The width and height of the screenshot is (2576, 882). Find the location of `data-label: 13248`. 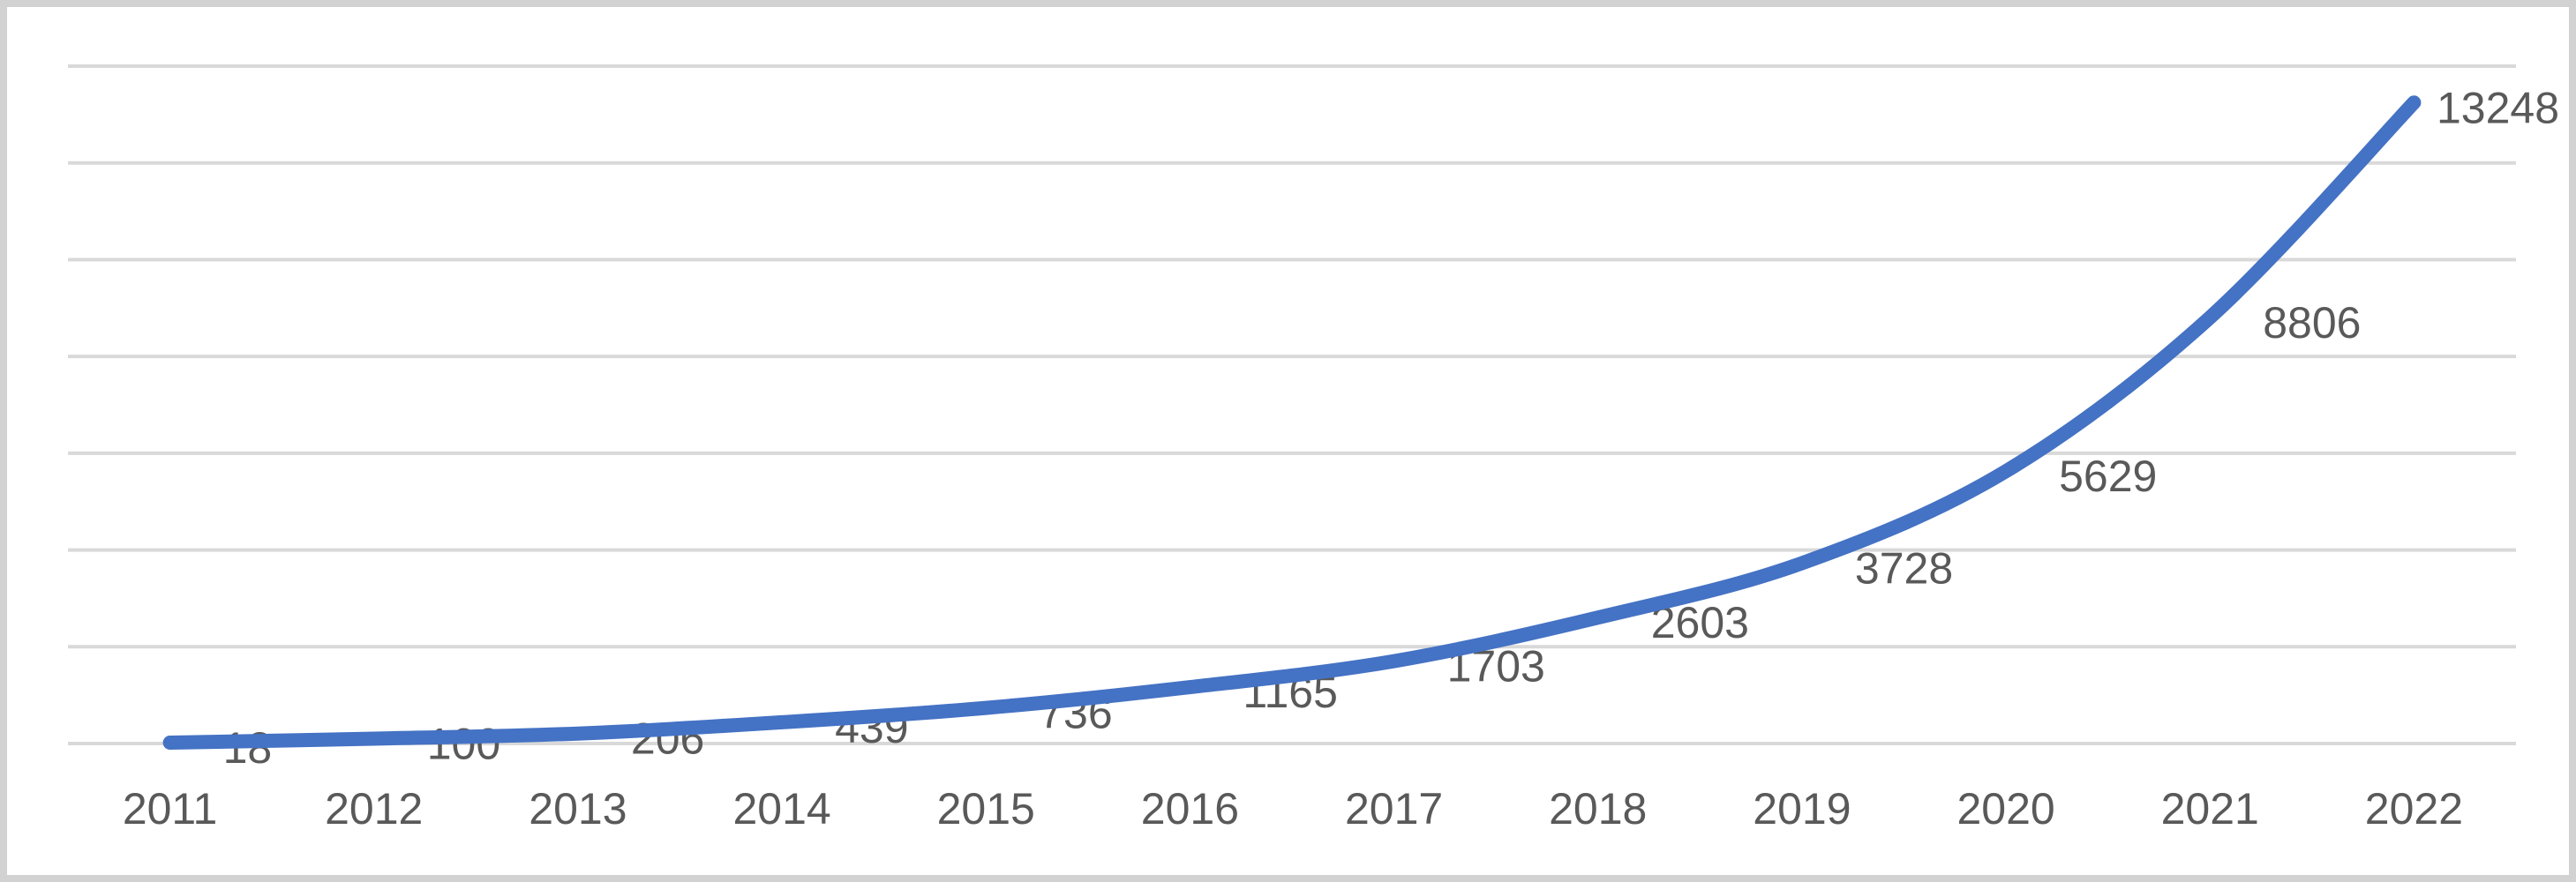

data-label: 13248 is located at coordinates (2498, 107).